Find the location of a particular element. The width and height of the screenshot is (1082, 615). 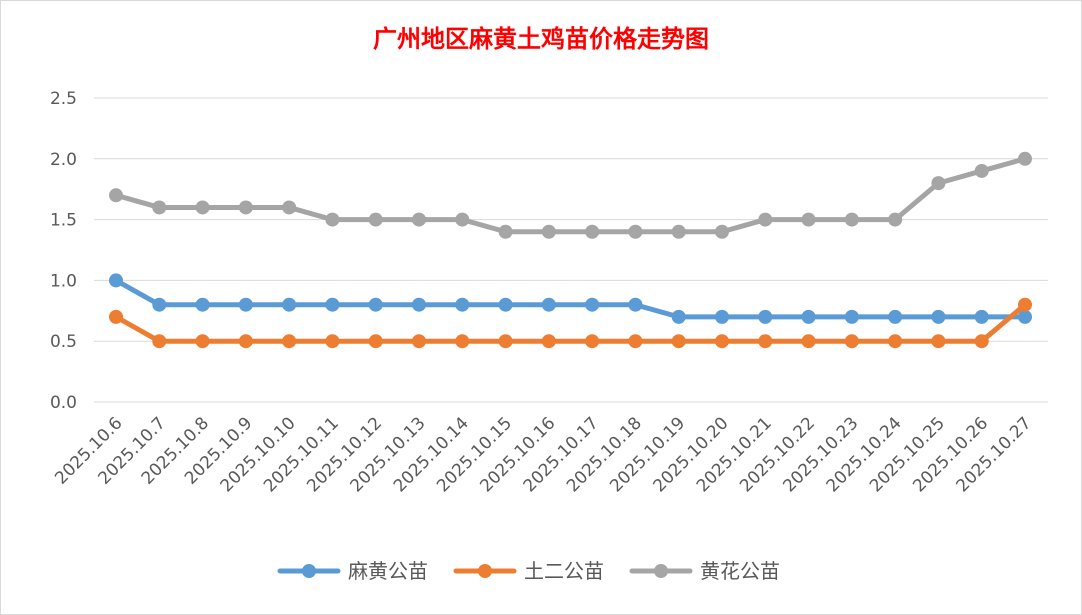

y-tick-label: 0.0 is located at coordinates (63, 403).